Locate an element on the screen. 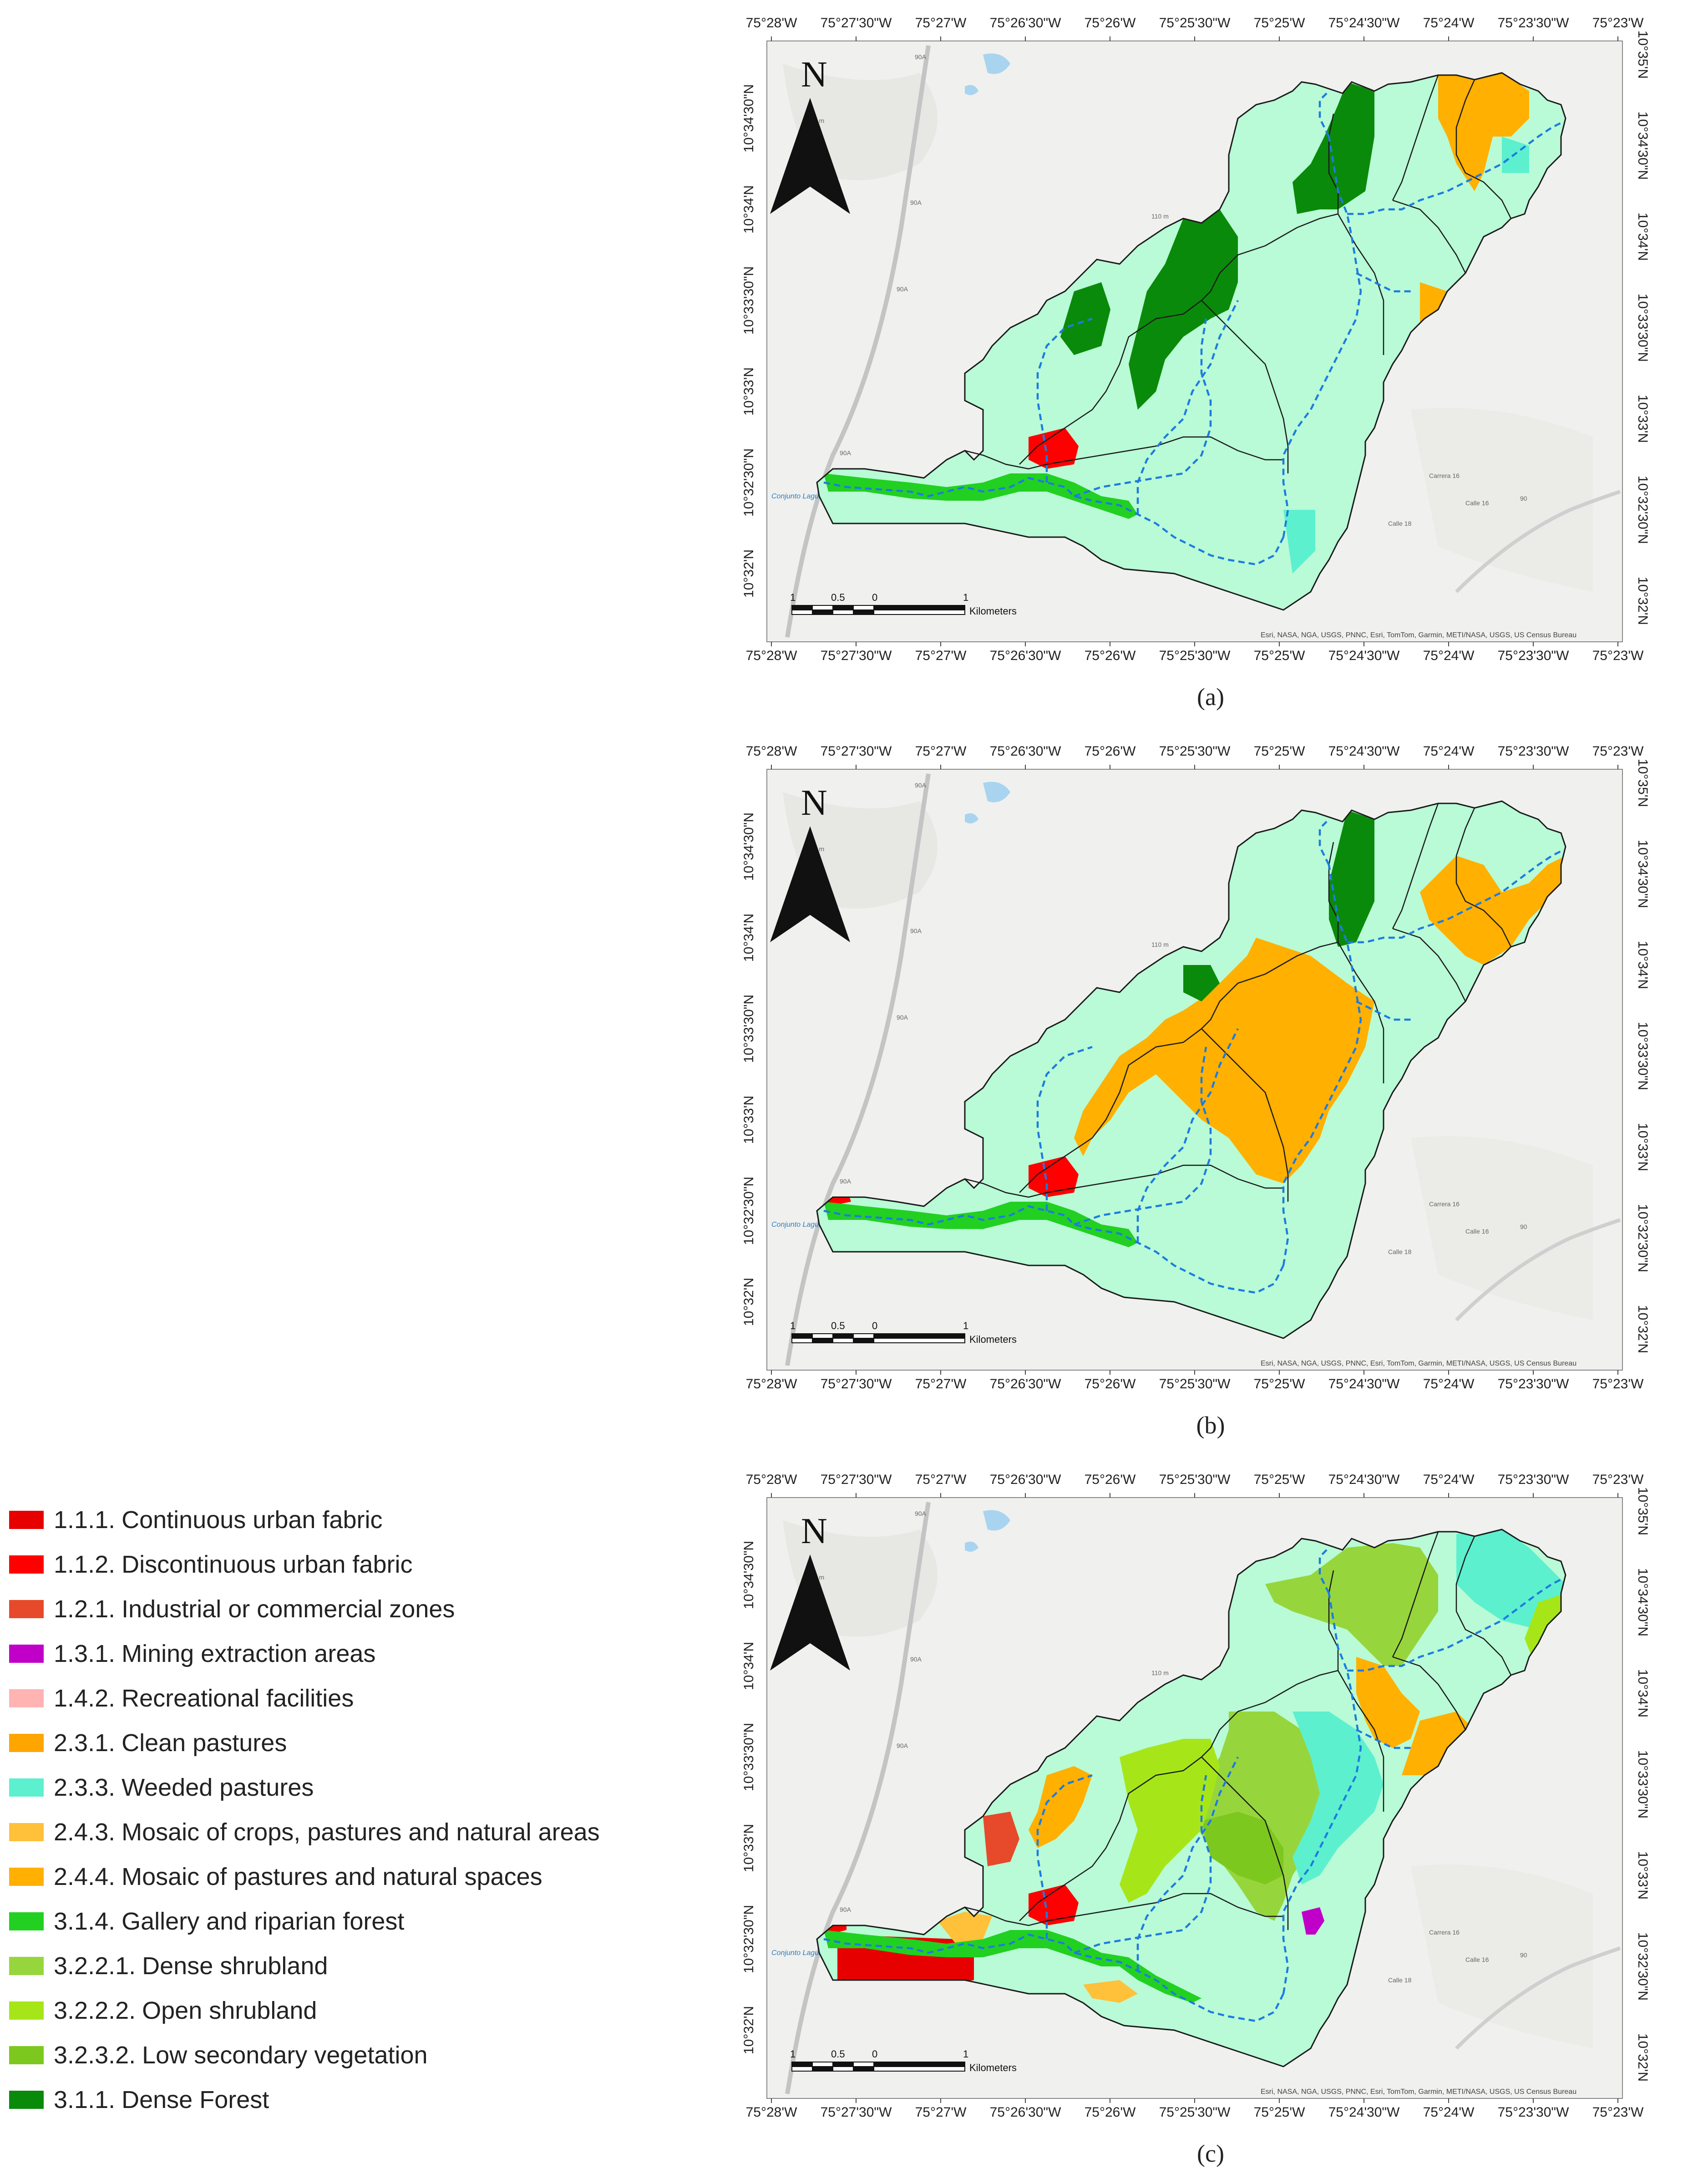 The image size is (1693, 2184). bottom-tick-label: 75°25'W is located at coordinates (1279, 1384).